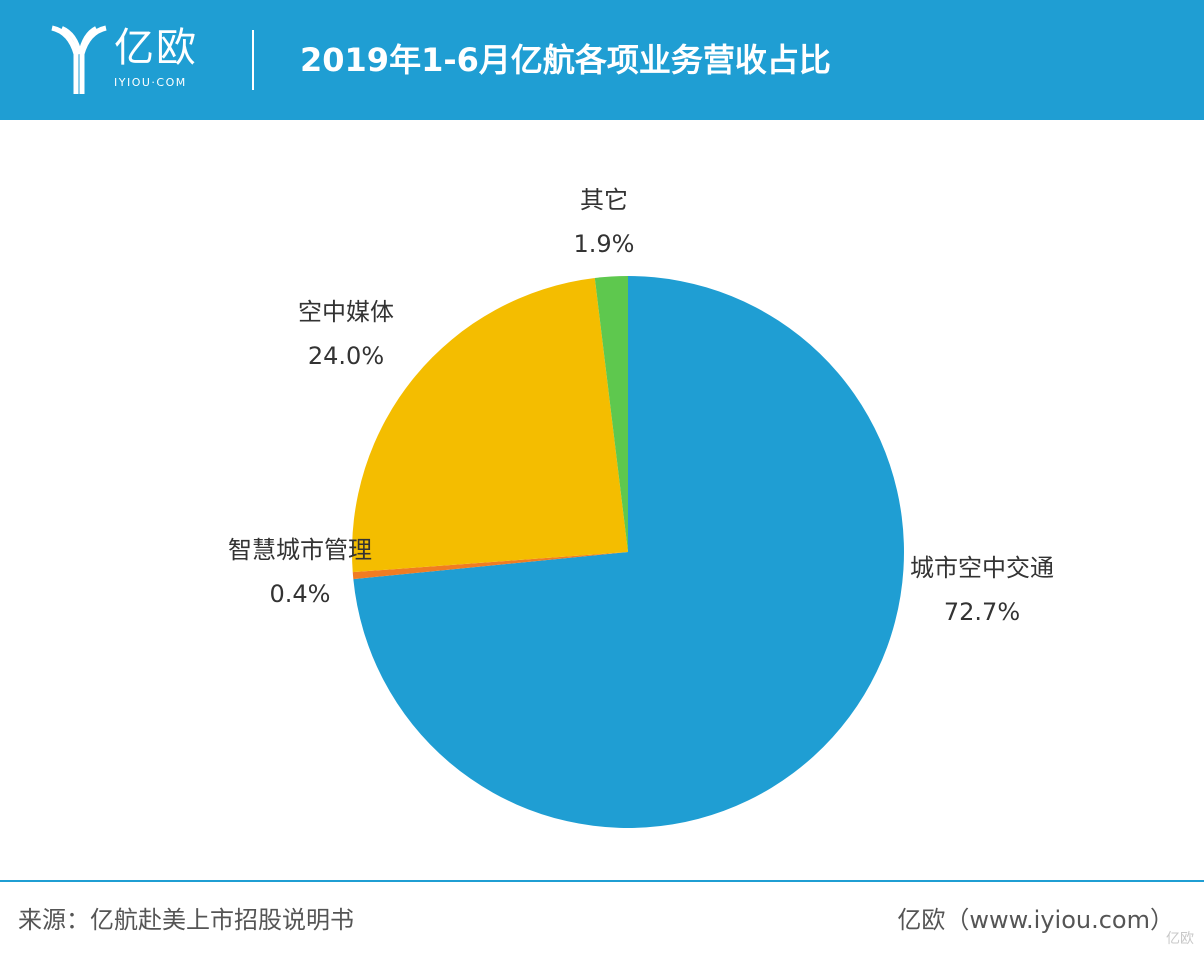 The image size is (1204, 958). What do you see at coordinates (79, 59) in the screenshot?
I see `logo-y-icon` at bounding box center [79, 59].